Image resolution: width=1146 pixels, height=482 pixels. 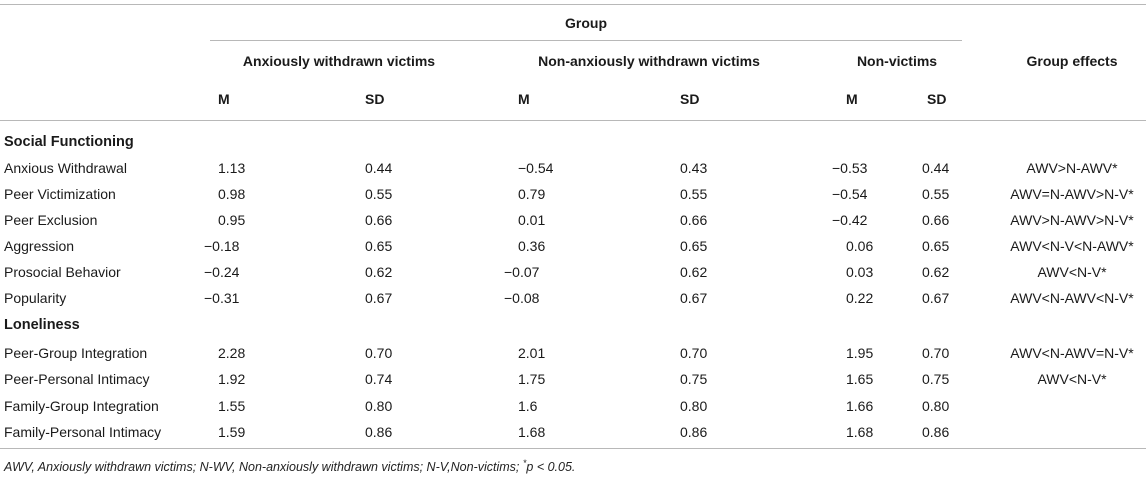 I want to click on nv-sd-header: SD, so click(x=937, y=99).